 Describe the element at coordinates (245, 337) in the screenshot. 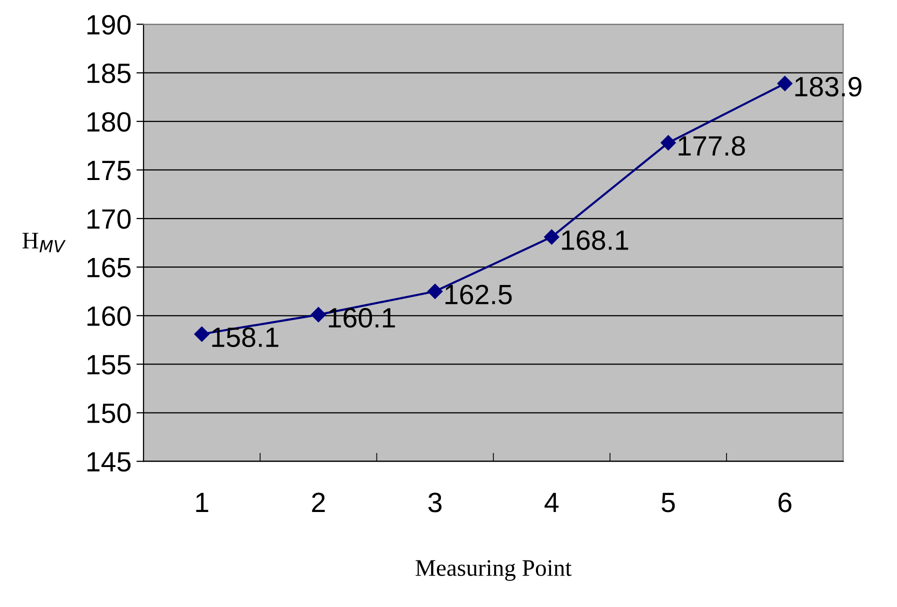

I see `data-label: 158.1` at that location.